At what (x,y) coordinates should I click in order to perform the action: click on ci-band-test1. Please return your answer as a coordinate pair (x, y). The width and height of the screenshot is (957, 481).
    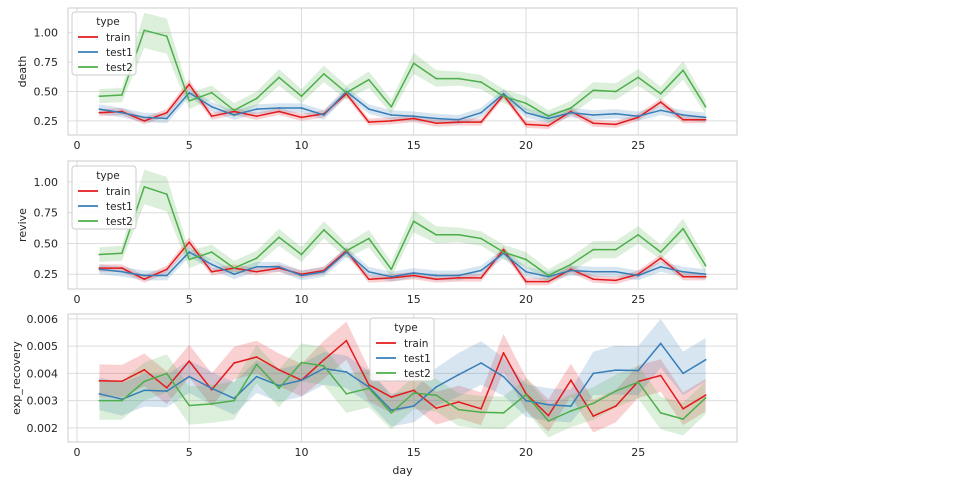
    Looking at the image, I should click on (402, 372).